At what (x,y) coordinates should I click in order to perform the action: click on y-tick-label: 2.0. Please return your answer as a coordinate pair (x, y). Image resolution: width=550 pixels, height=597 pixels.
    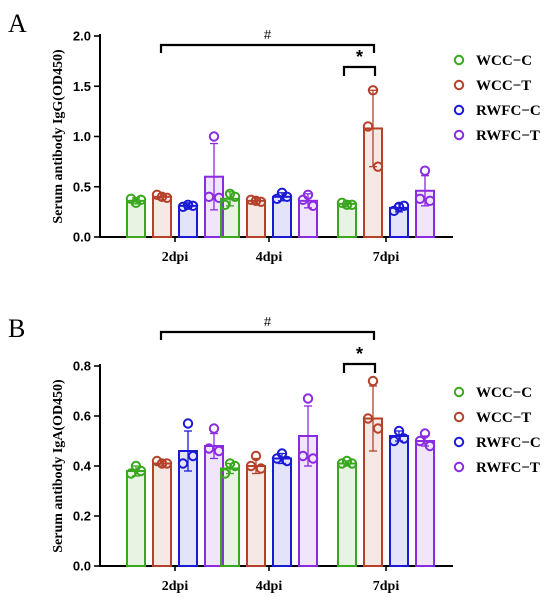
    Looking at the image, I should click on (82, 36).